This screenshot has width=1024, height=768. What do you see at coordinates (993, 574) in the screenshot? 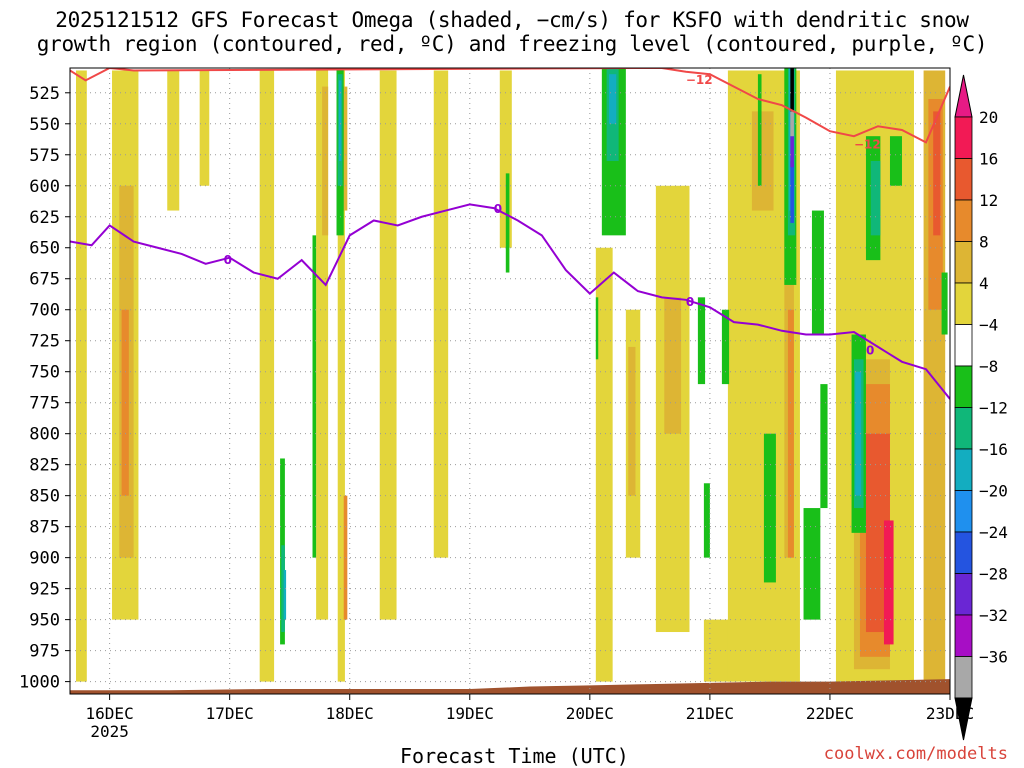
I see `colorbar-label-11: −28` at bounding box center [993, 574].